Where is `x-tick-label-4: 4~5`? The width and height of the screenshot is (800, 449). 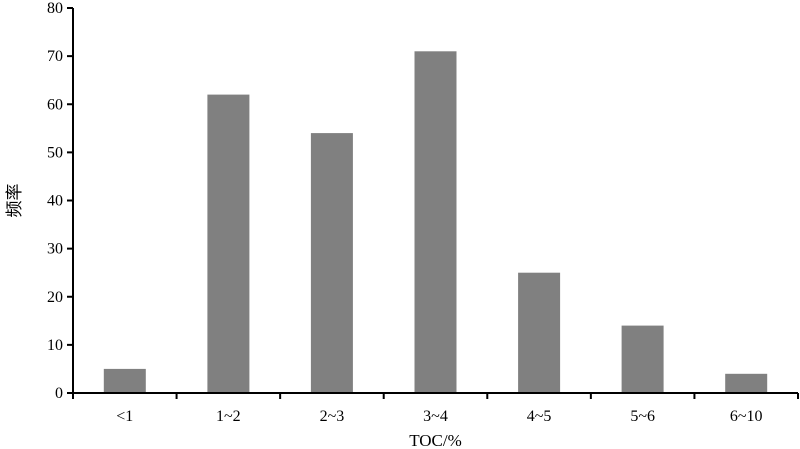
x-tick-label-4: 4~5 is located at coordinates (539, 416).